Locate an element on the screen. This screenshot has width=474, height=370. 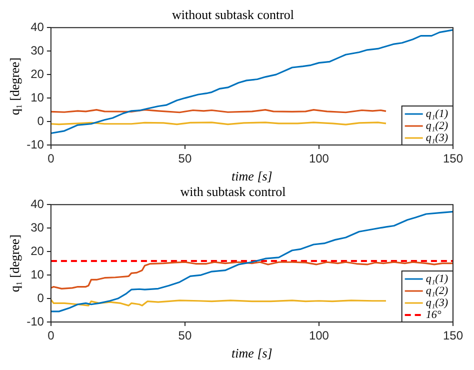
chart-title: with subtask control is located at coordinates (233, 192).